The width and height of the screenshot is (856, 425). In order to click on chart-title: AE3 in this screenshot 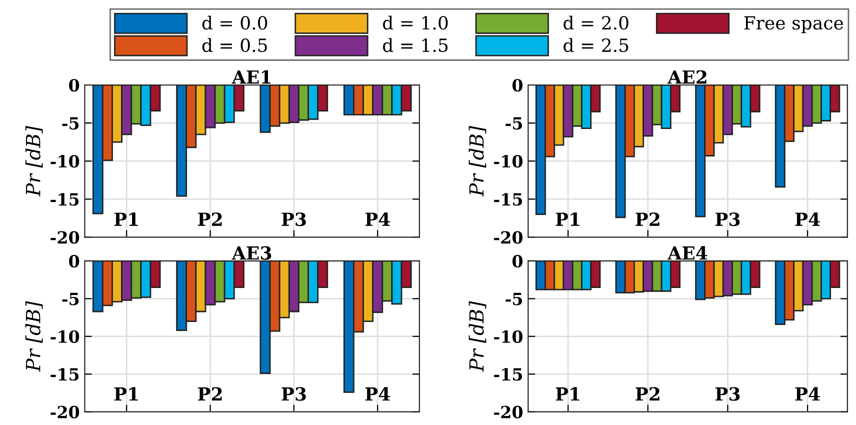, I will do `click(252, 253)`.